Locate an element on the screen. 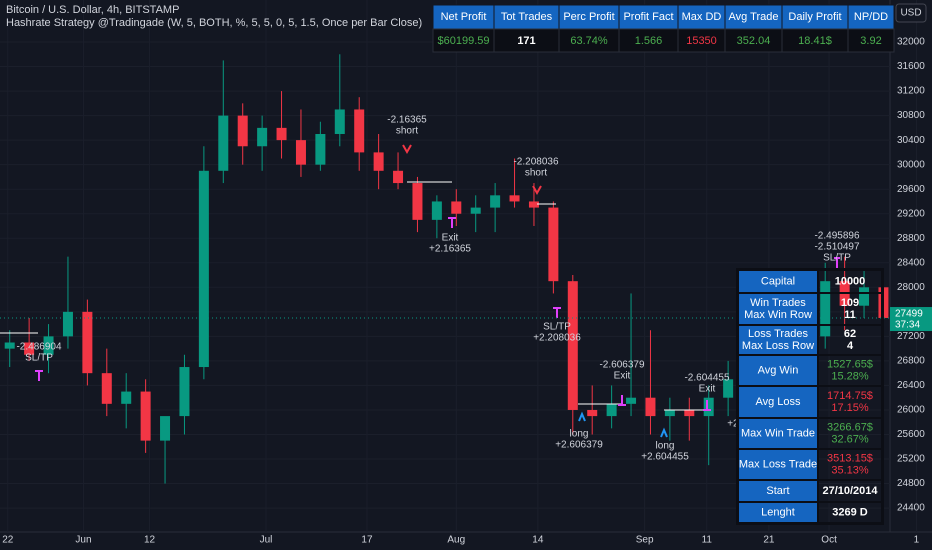  y-tick-label: 31200 is located at coordinates (911, 91).